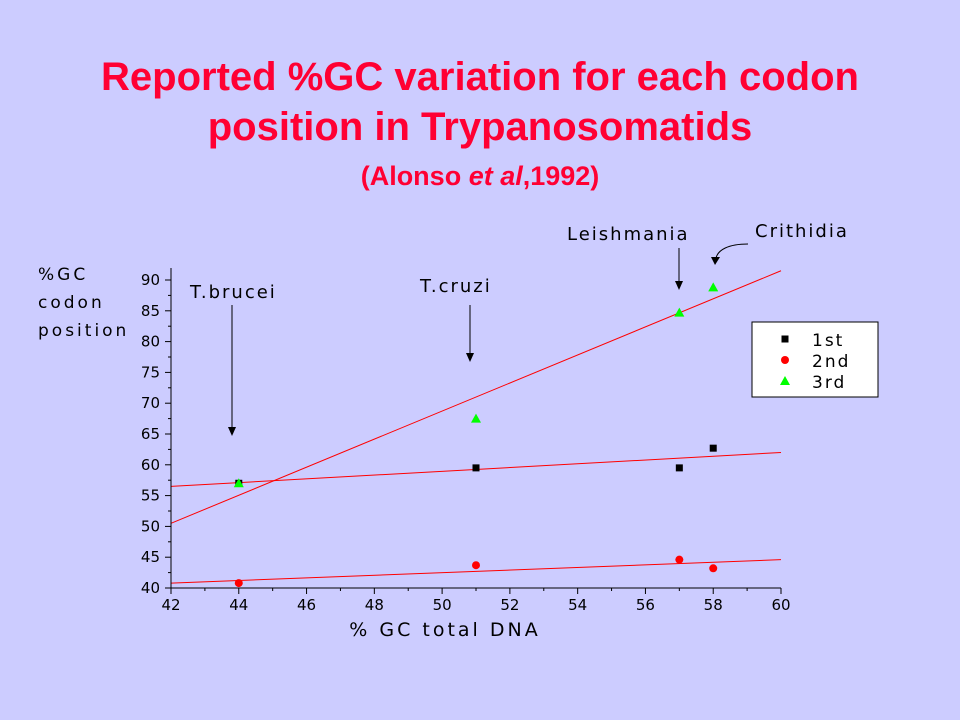 The image size is (960, 720). Describe the element at coordinates (577, 605) in the screenshot. I see `x-tick-label: 54` at that location.